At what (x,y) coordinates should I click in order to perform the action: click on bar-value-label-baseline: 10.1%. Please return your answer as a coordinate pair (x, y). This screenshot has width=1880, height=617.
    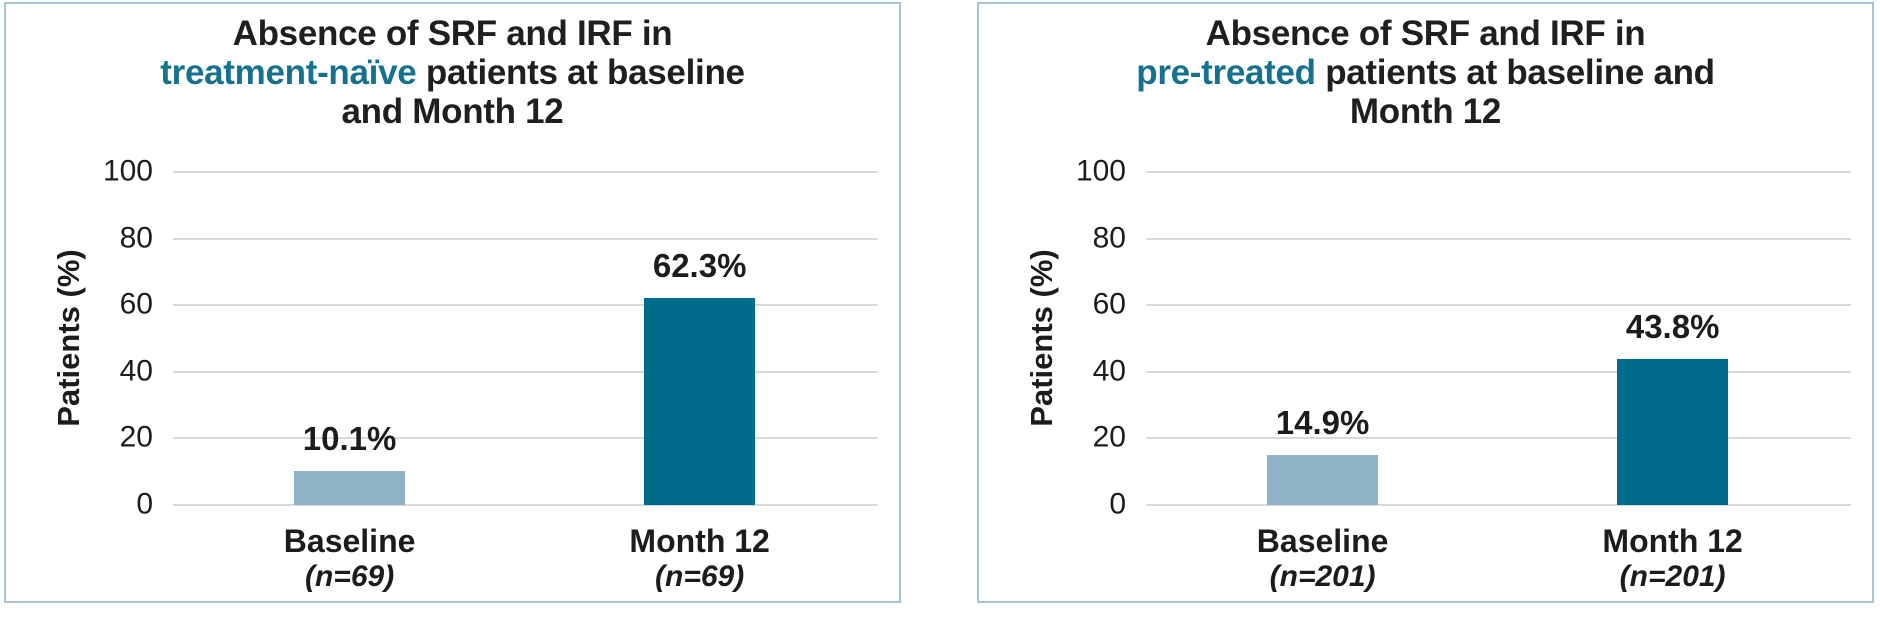
    Looking at the image, I should click on (349, 439).